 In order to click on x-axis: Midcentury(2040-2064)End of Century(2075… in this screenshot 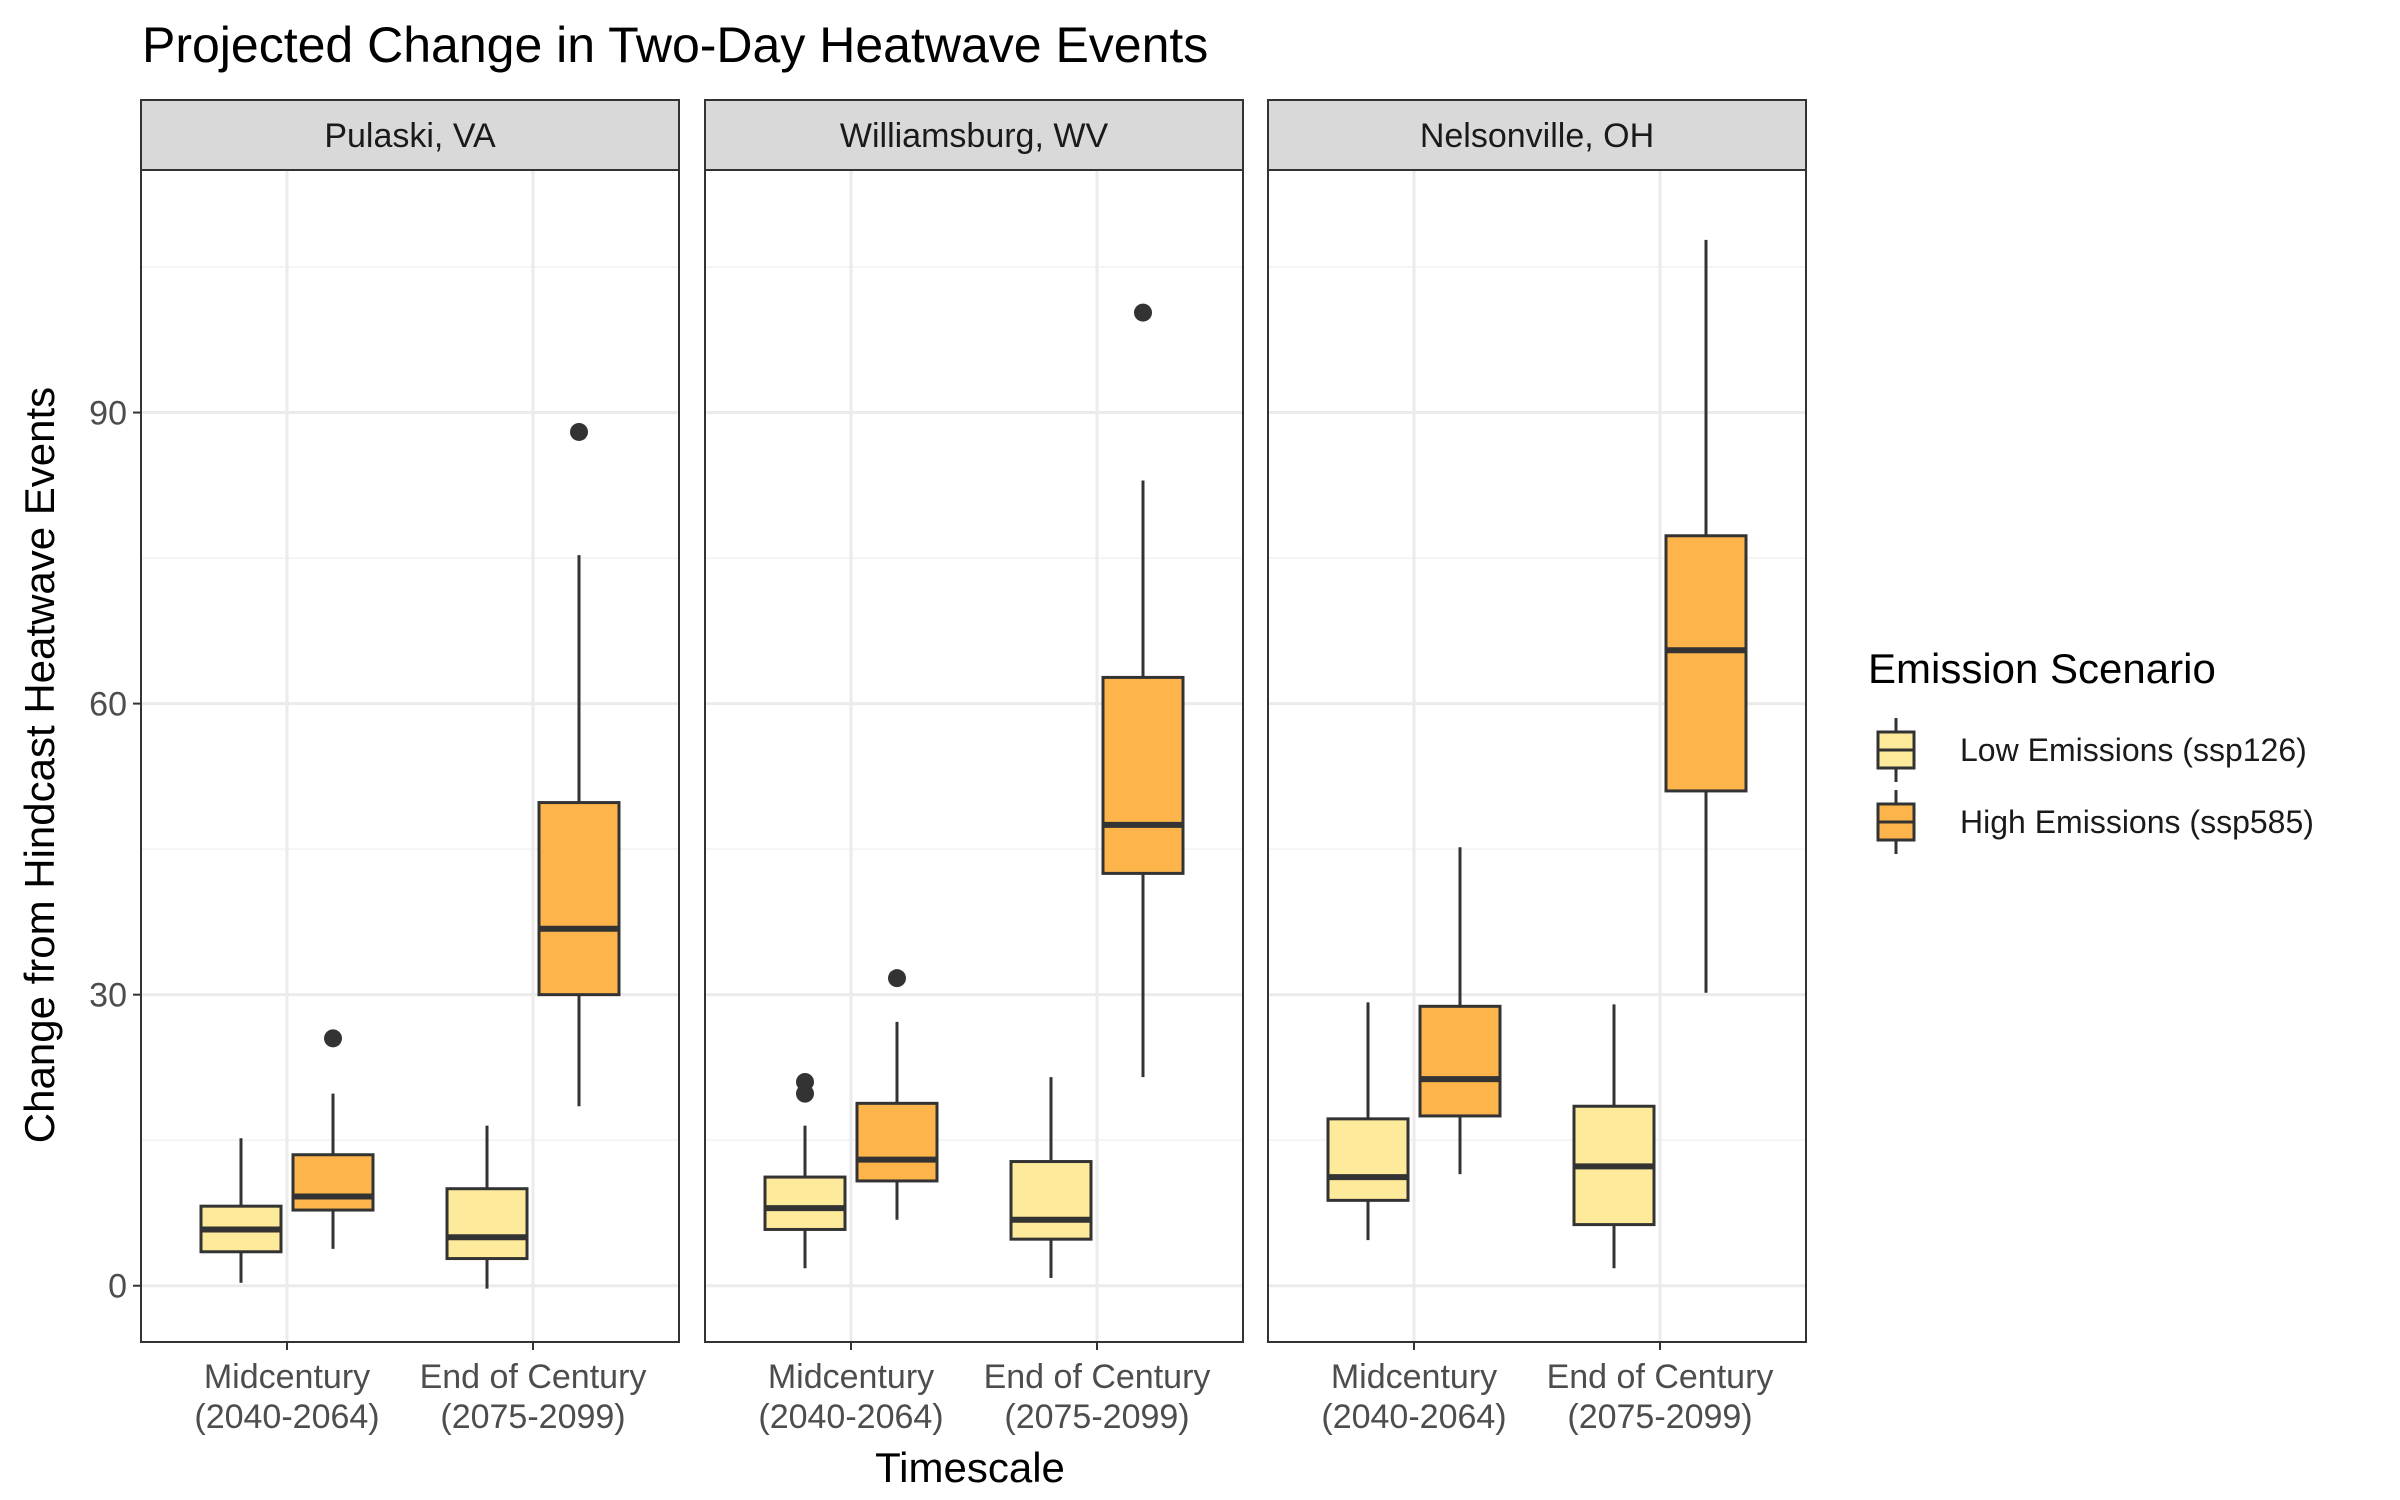, I will do `click(983, 1389)`.